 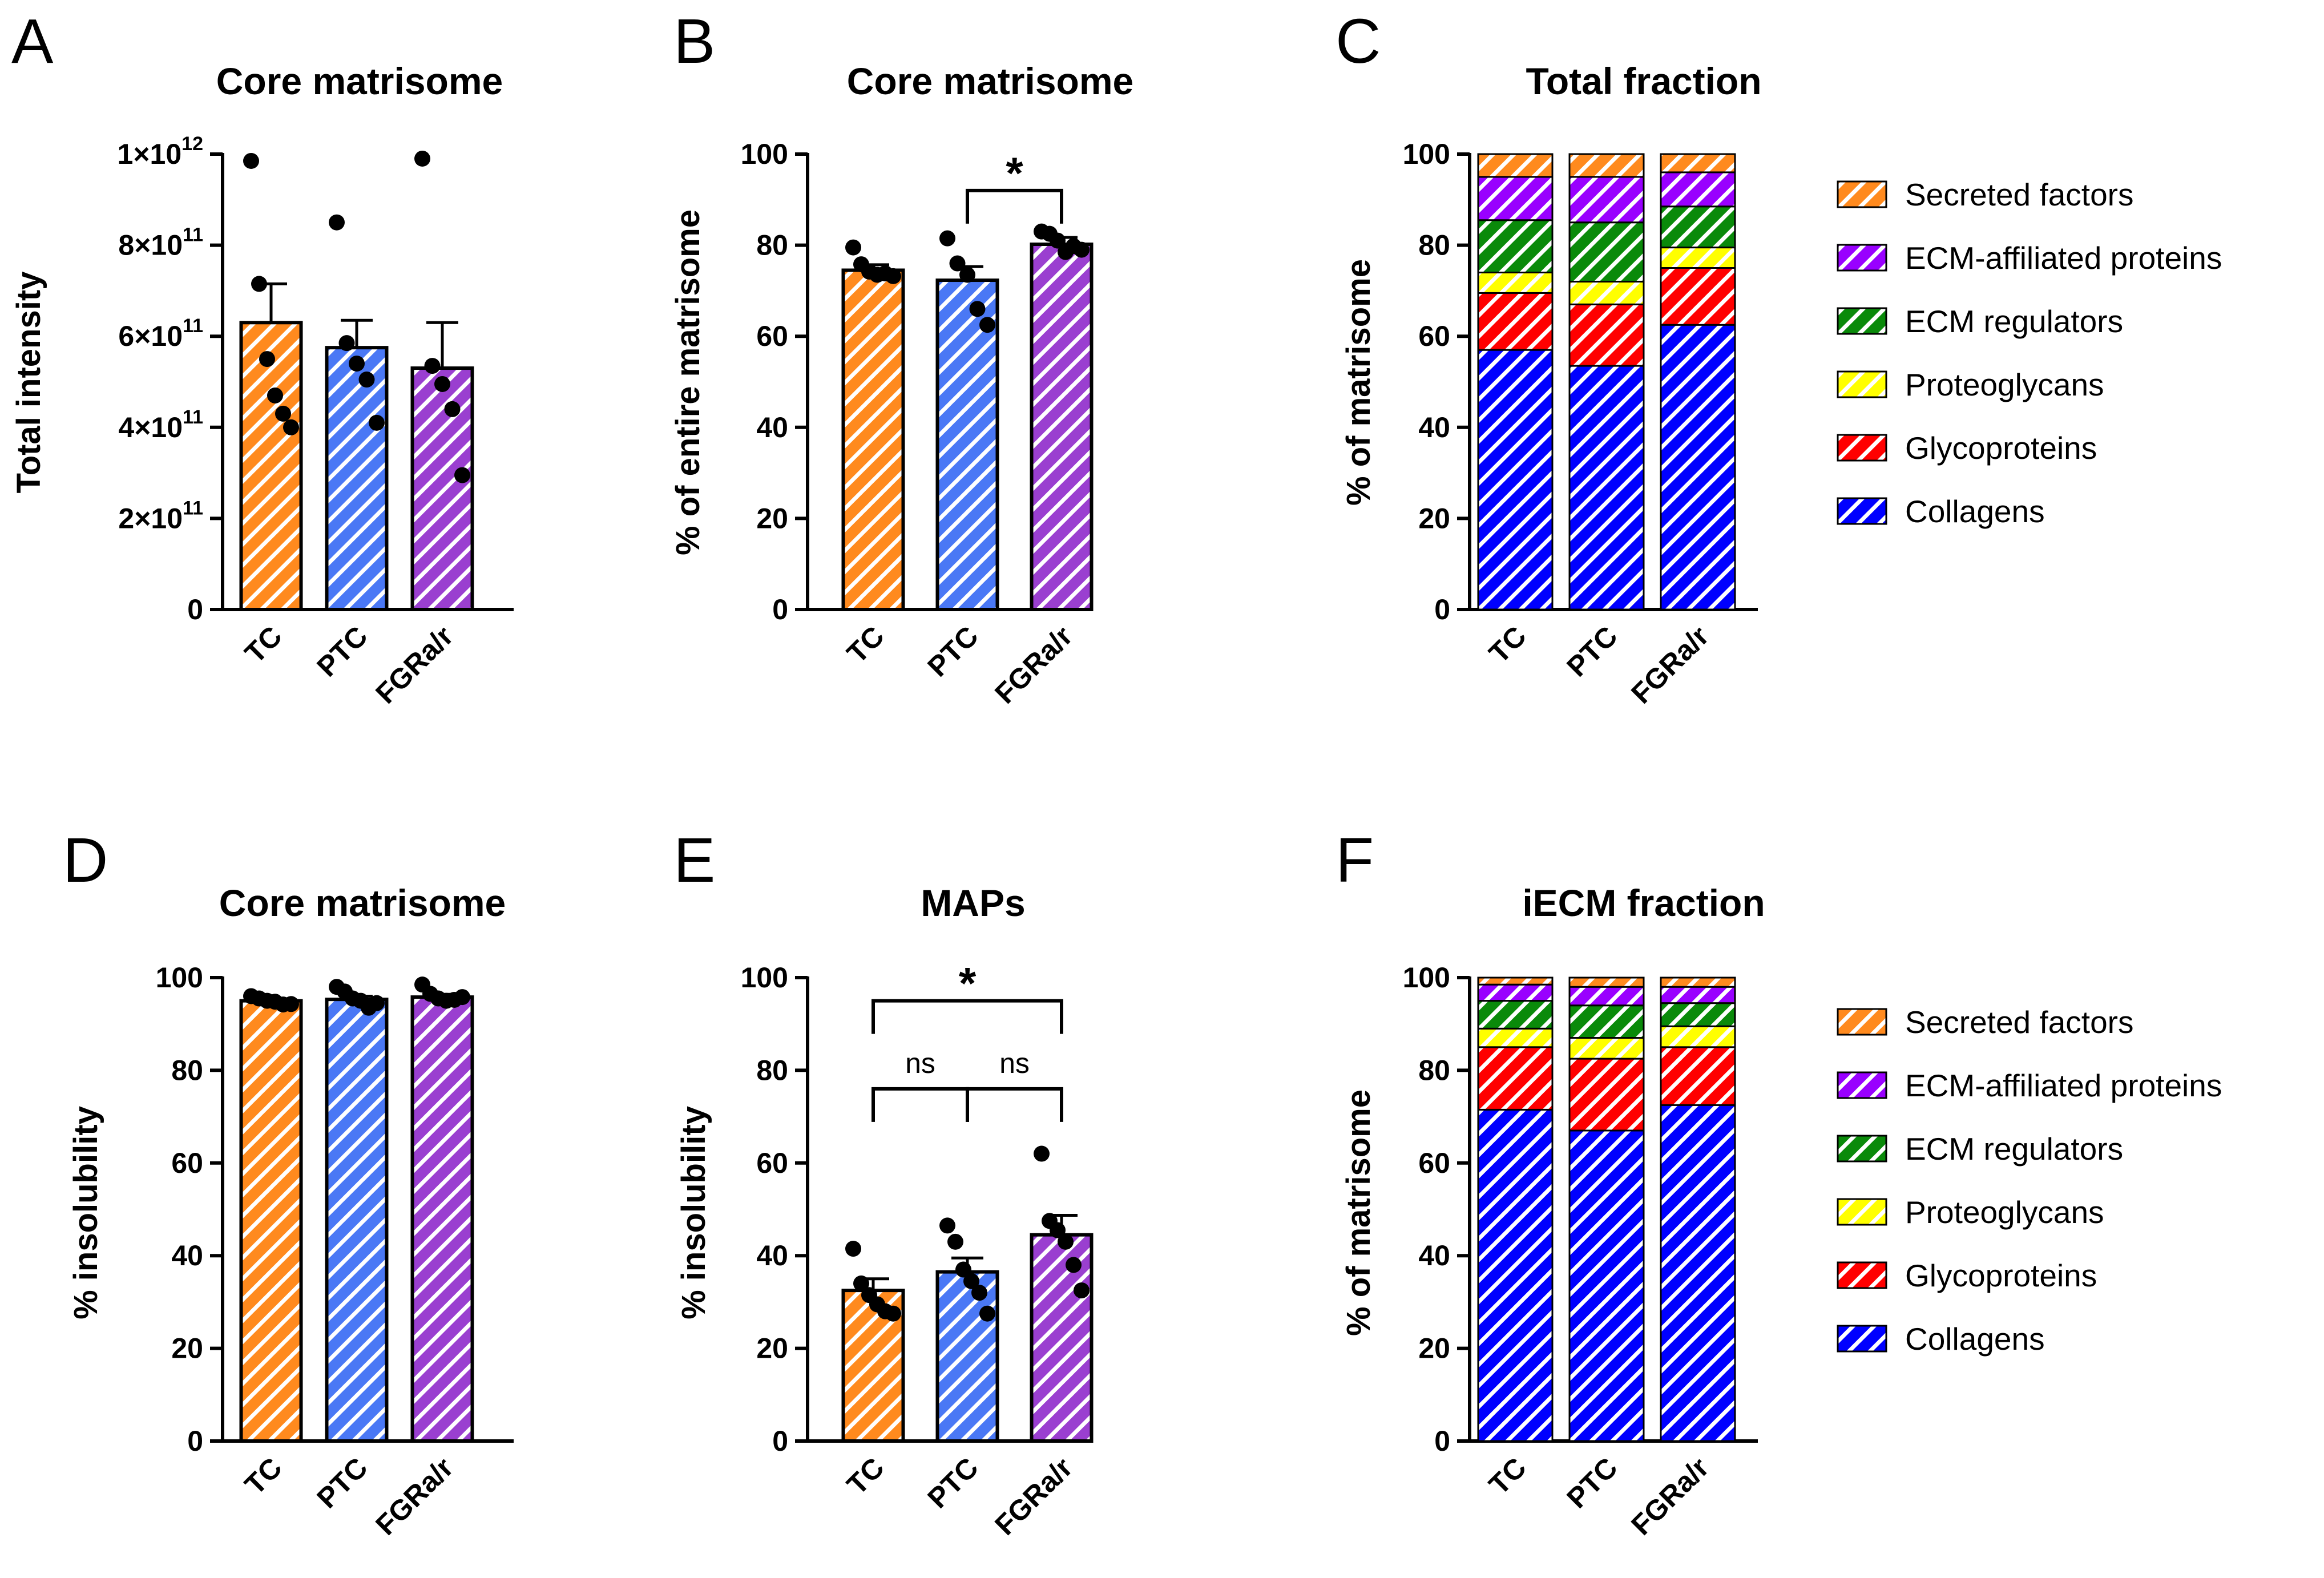 I want to click on panel-f-bar-fgra-r-ecm-regulators, so click(x=1698, y=1014).